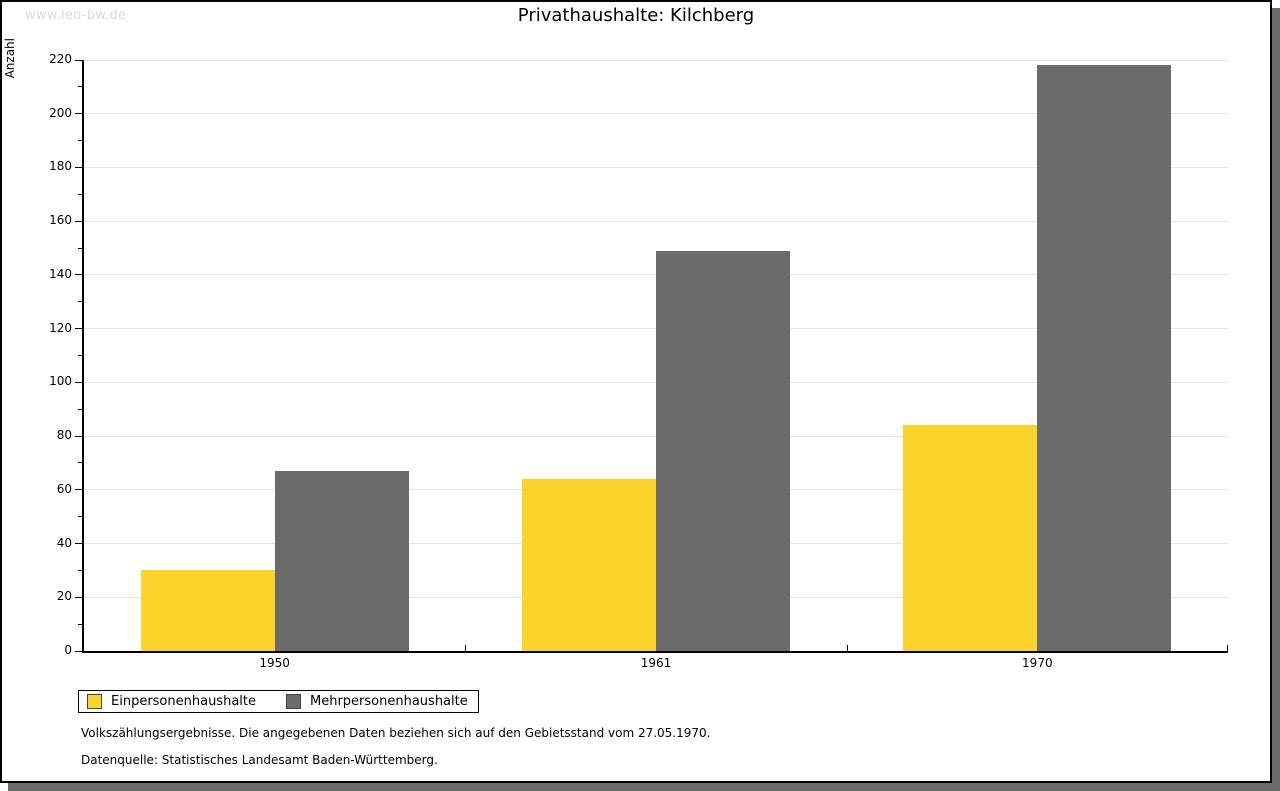  Describe the element at coordinates (83, 356) in the screenshot. I see `y-axis-line` at that location.